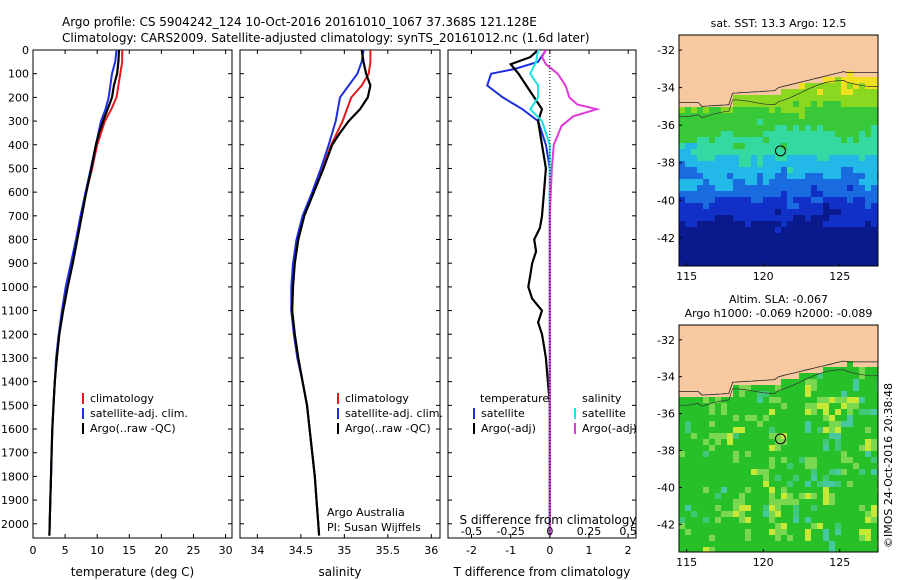 The image size is (900, 580). What do you see at coordinates (15, 358) in the screenshot?
I see `y-tick-label: 1300` at bounding box center [15, 358].